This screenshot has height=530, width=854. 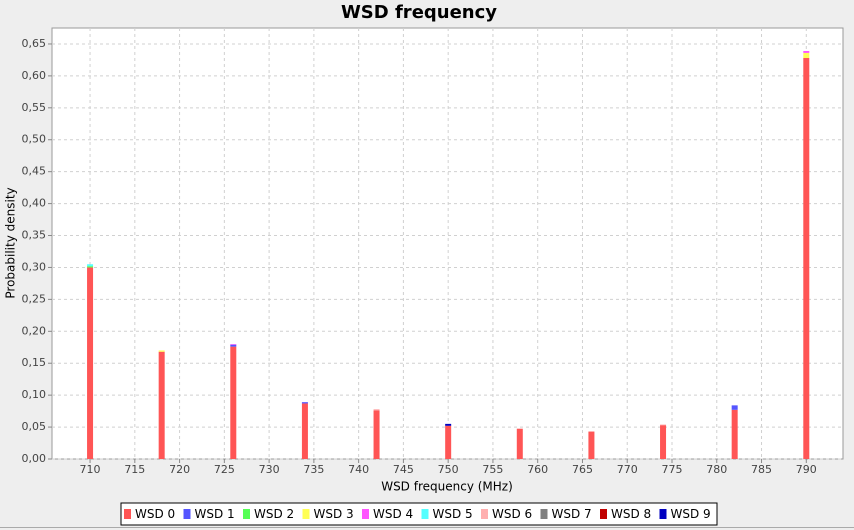 What do you see at coordinates (155, 514) in the screenshot?
I see `legend-label: WSD 0` at bounding box center [155, 514].